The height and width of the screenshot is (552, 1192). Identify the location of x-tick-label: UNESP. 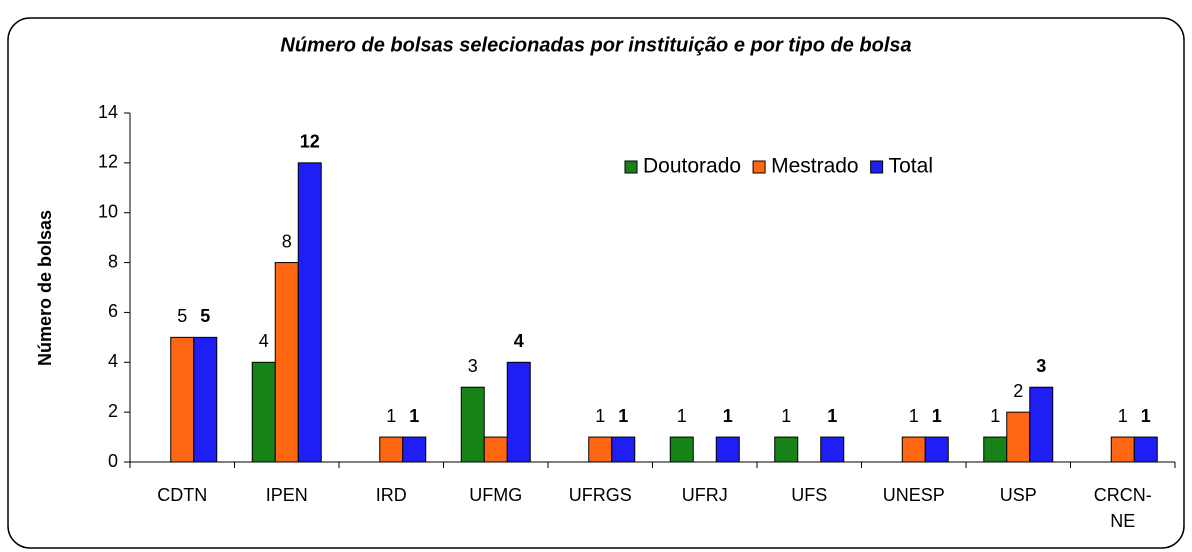
(913, 495).